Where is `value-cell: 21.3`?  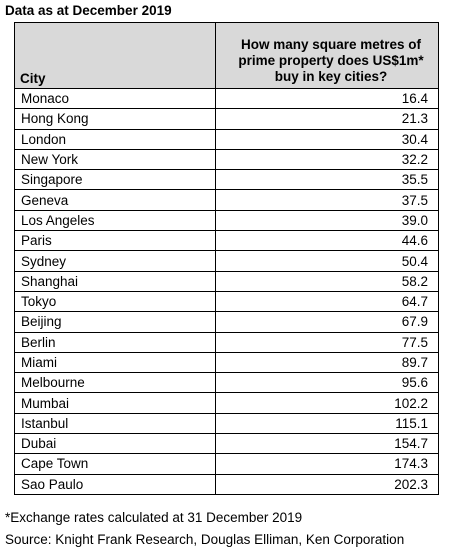
value-cell: 21.3 is located at coordinates (327, 119).